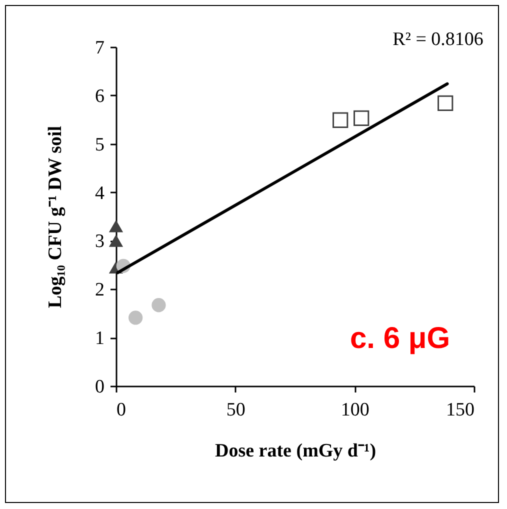 The image size is (507, 509). What do you see at coordinates (121, 410) in the screenshot?
I see `x-tick-label: 0` at bounding box center [121, 410].